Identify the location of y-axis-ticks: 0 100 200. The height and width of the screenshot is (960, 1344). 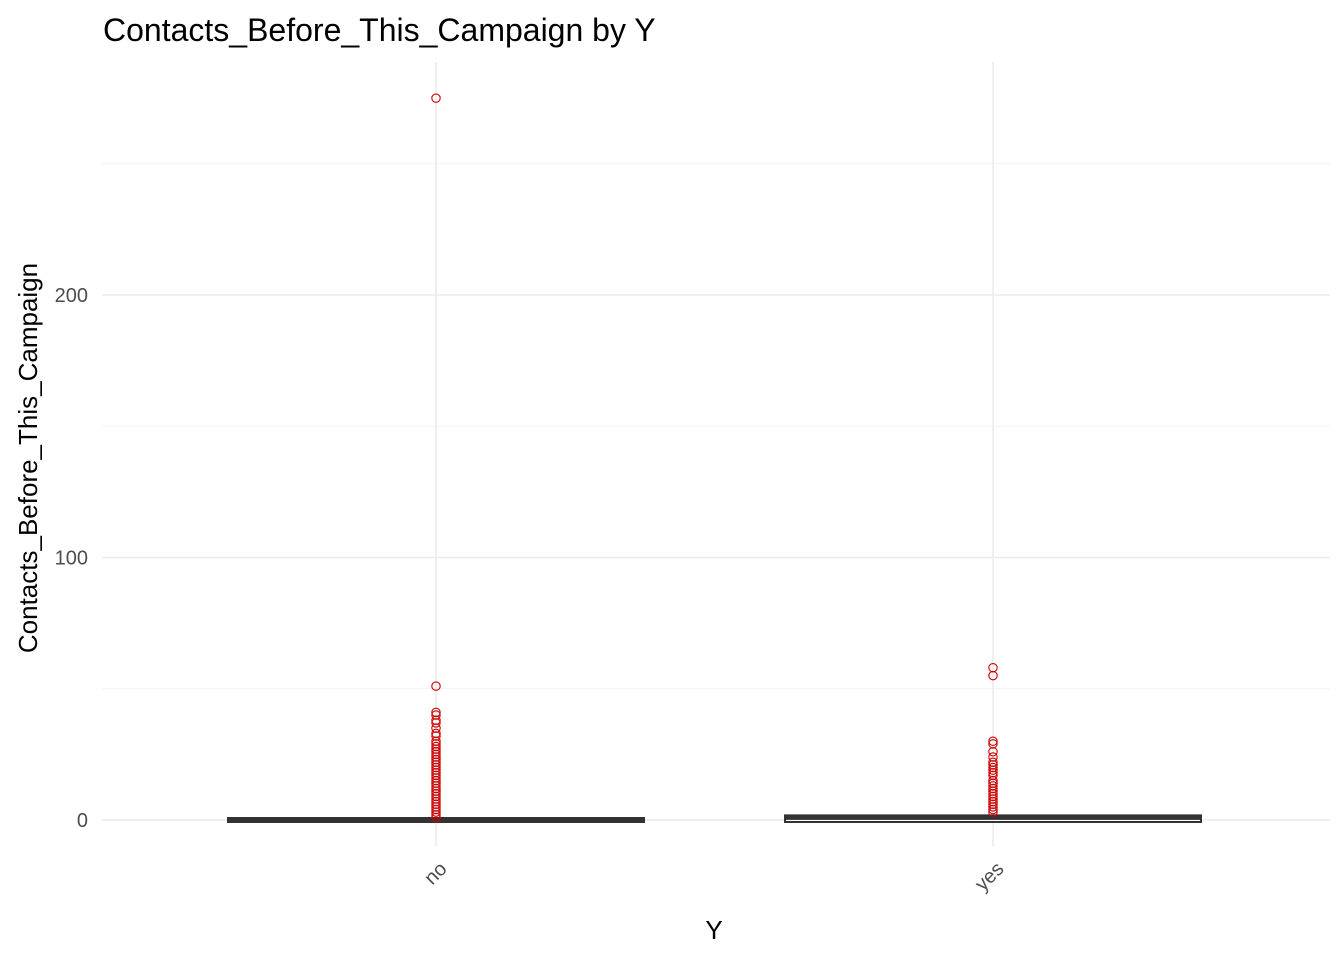
(71, 558).